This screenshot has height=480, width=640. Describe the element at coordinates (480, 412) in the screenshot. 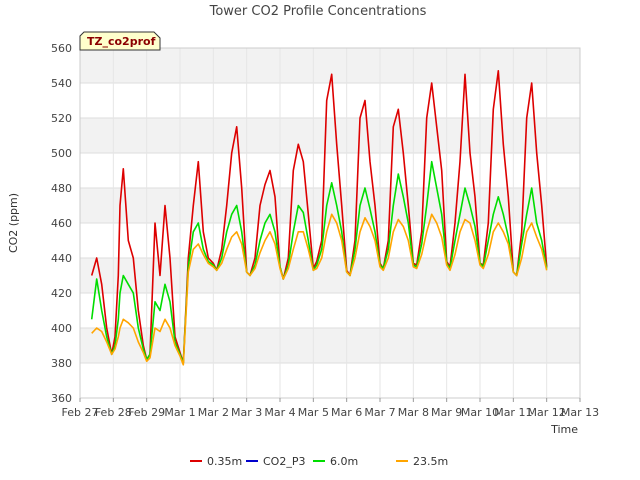

I see `x-tick-label: Mar 10` at that location.